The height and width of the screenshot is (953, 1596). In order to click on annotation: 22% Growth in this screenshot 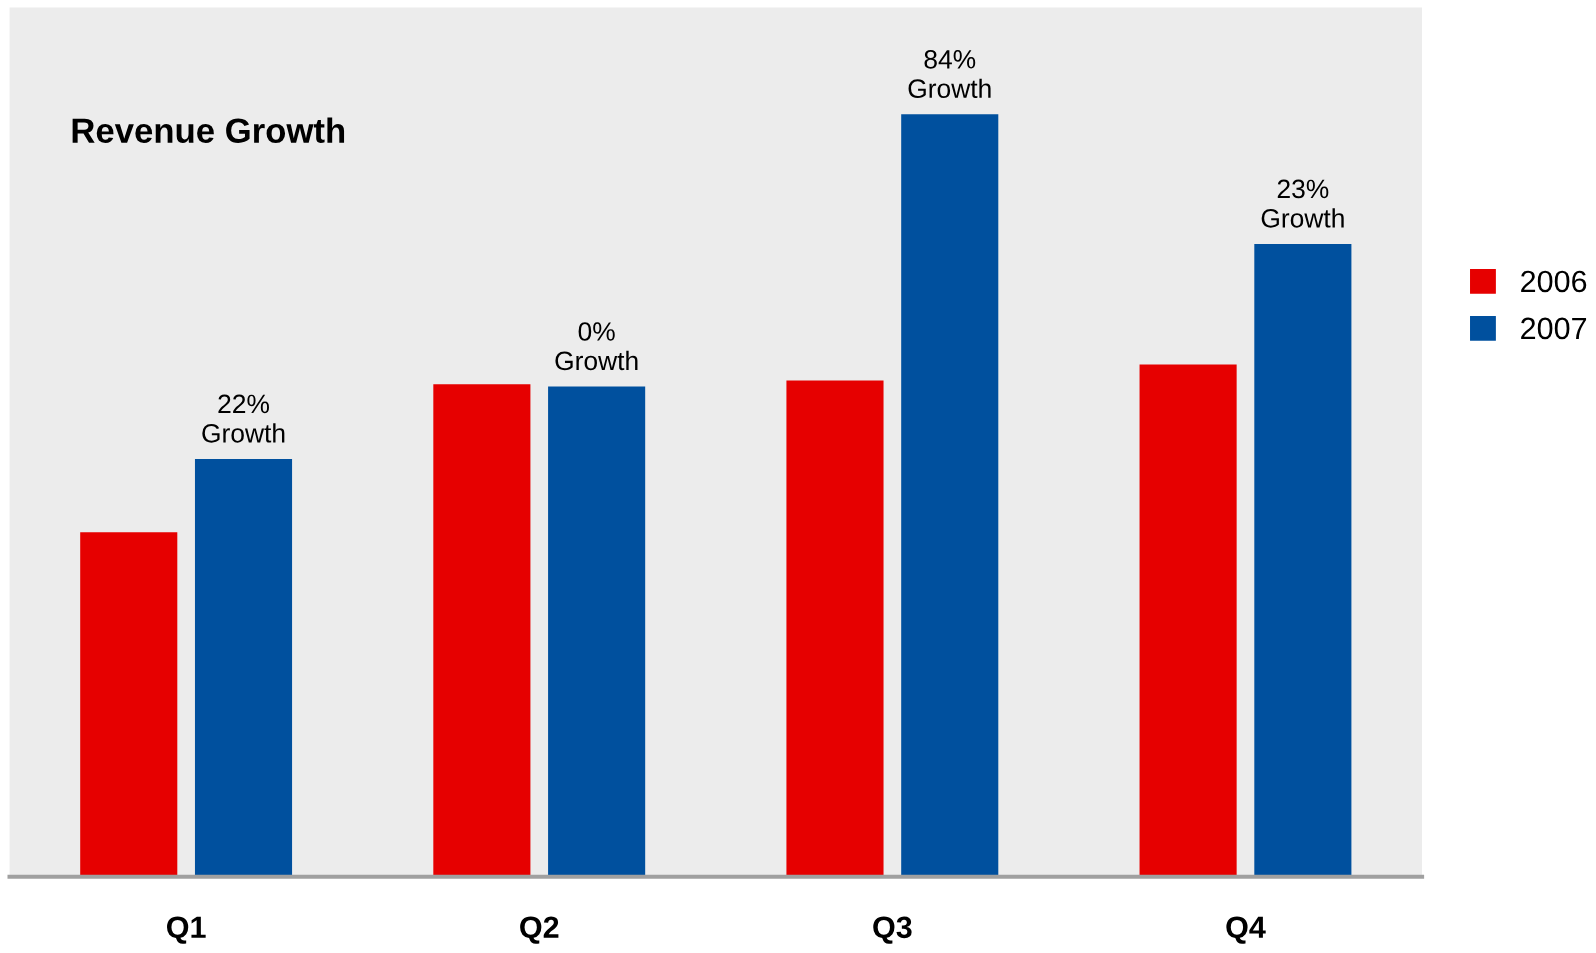, I will do `click(243, 418)`.